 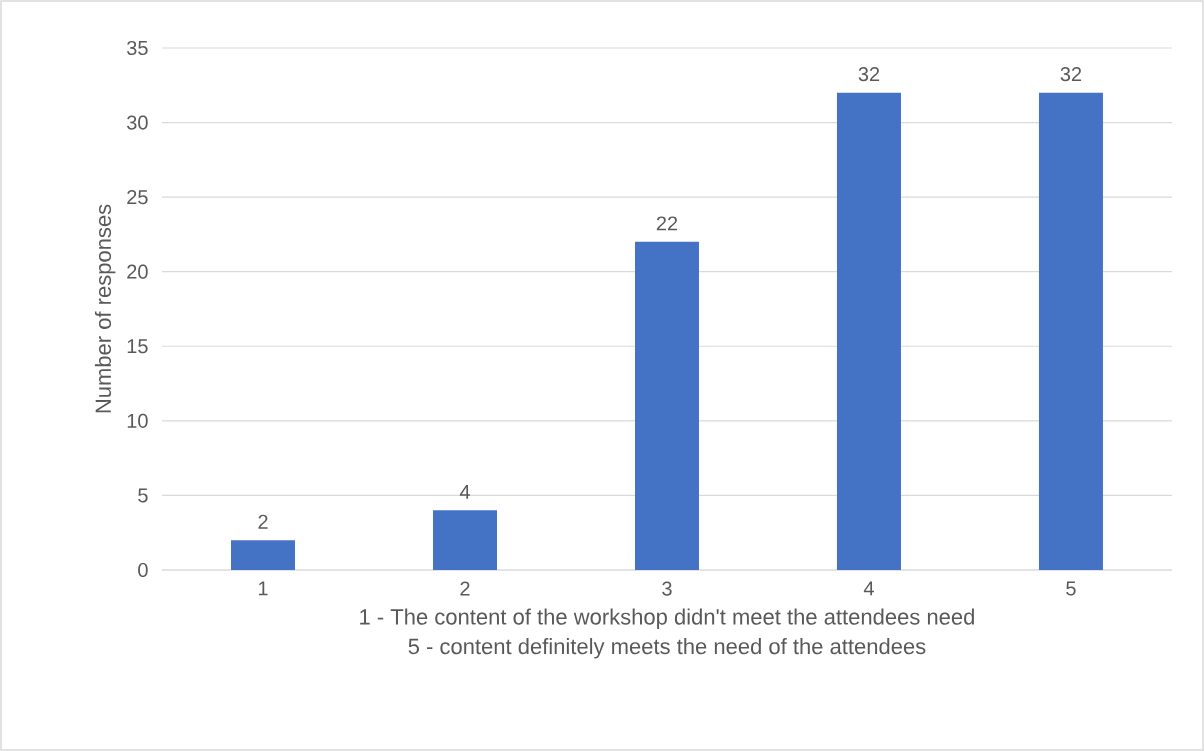 I want to click on y-tick-label: 35, so click(x=137, y=48).